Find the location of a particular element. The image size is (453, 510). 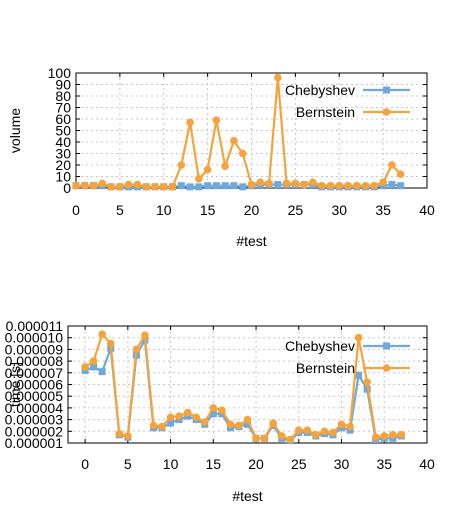

y-tick-label: 0.000004 is located at coordinates (34, 408).